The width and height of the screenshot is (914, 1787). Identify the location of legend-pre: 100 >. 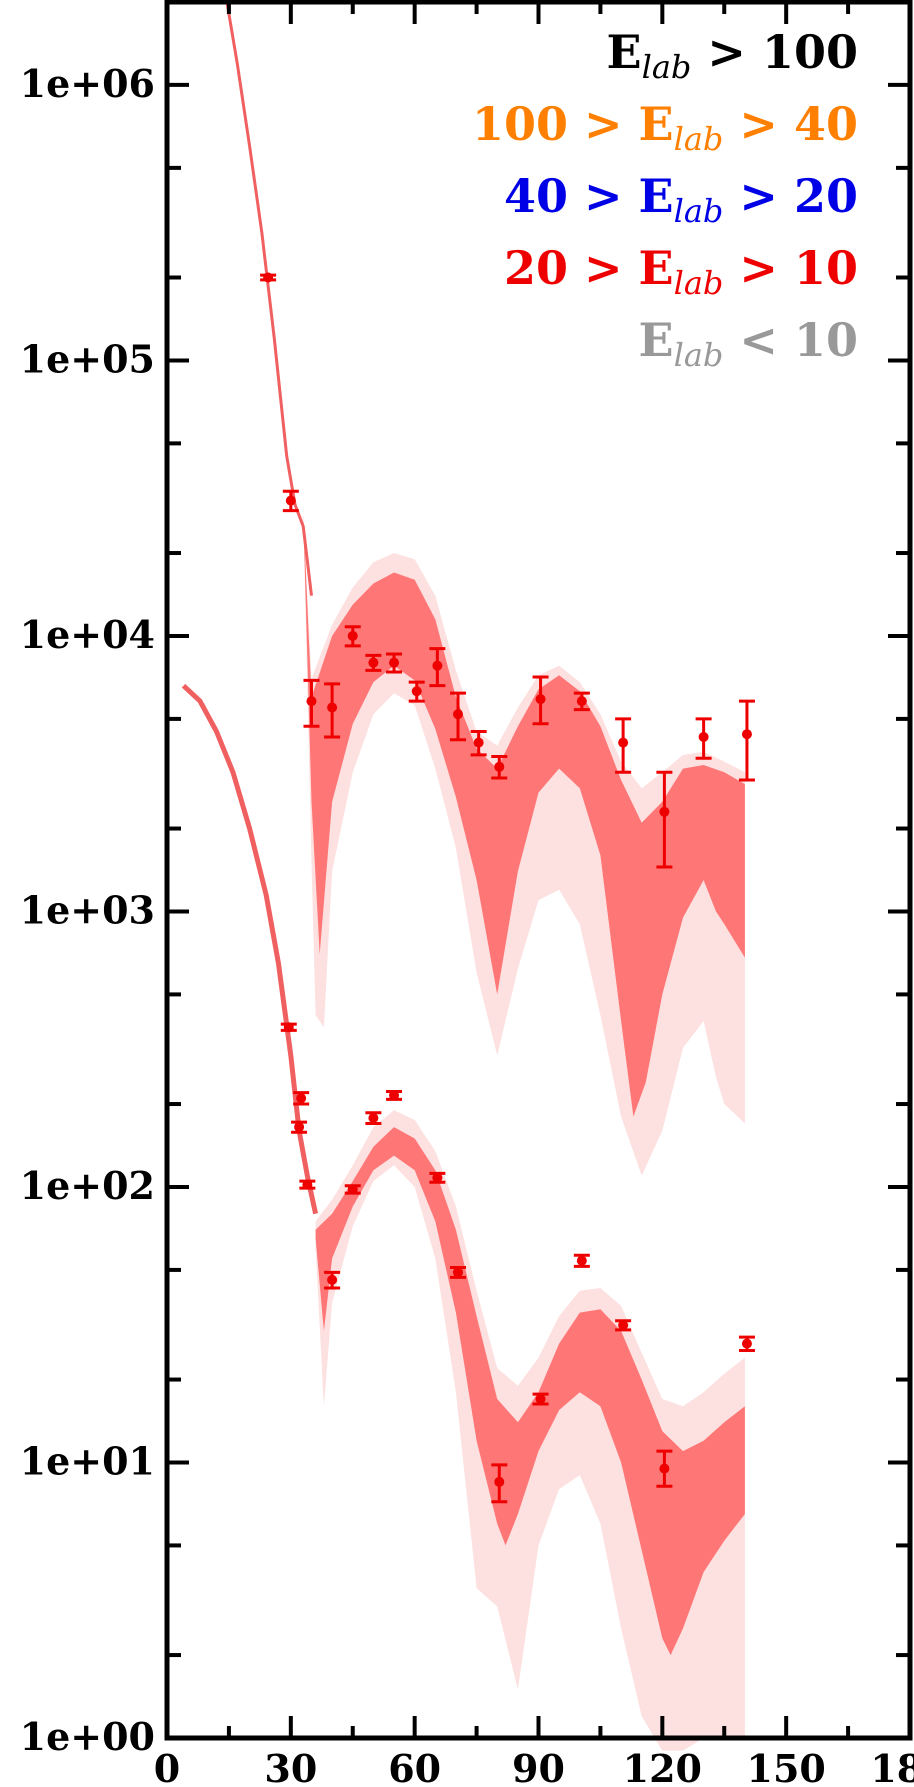
(555, 124).